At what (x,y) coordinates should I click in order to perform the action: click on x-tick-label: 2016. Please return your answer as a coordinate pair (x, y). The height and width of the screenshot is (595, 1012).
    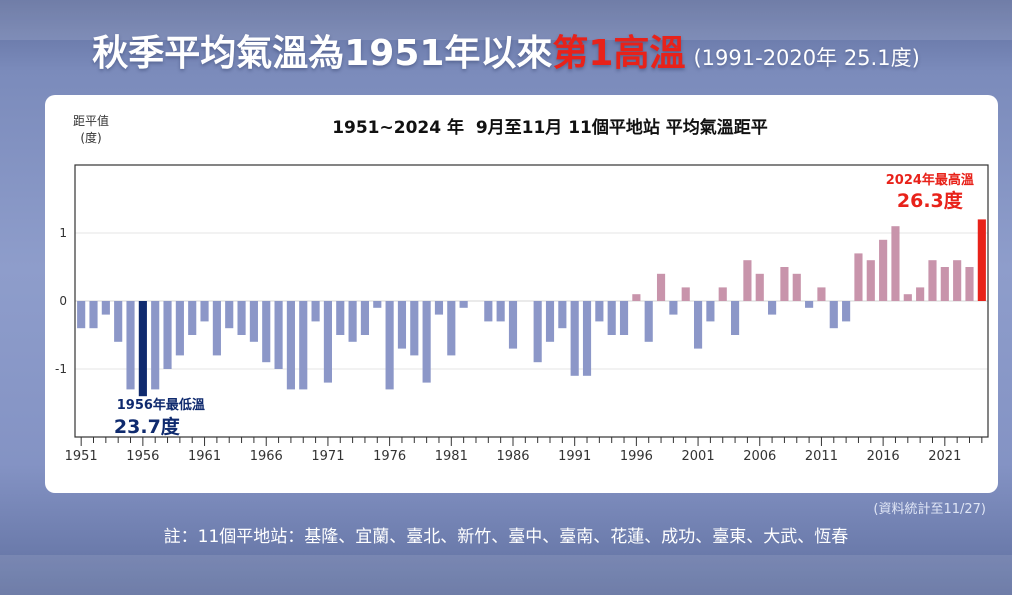
    Looking at the image, I should click on (883, 456).